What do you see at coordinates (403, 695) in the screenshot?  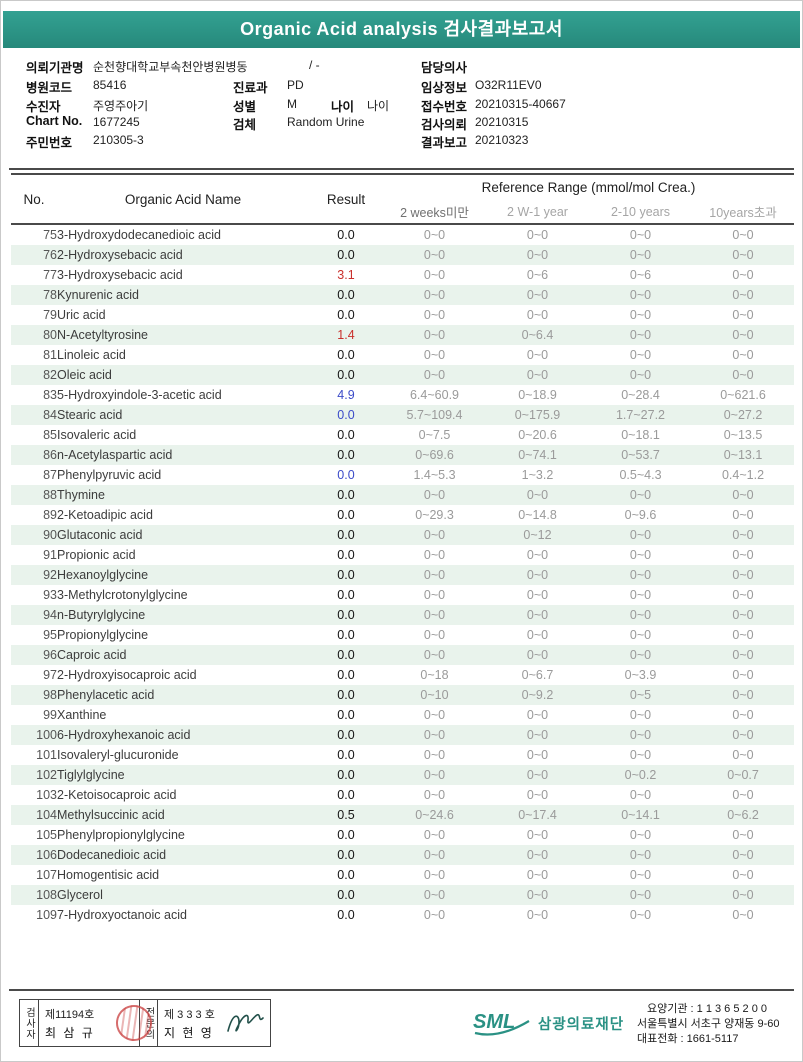 I see `table-row: 98 Phenylacetic acid 0.0 0~10 0~9.2 0~5 0~0` at bounding box center [403, 695].